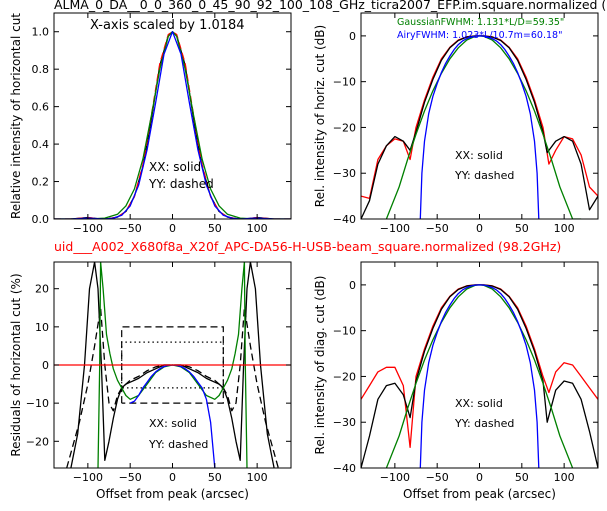 Image resolution: width=607 pixels, height=511 pixels. I want to click on y-tick-label: 0.2, so click(41, 182).